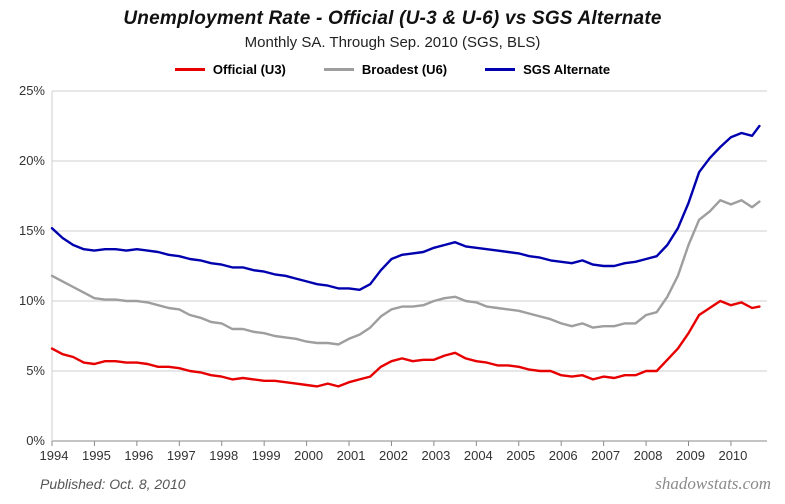 The image size is (785, 504). What do you see at coordinates (338, 69) in the screenshot?
I see `legend-swatch-u6-icon` at bounding box center [338, 69].